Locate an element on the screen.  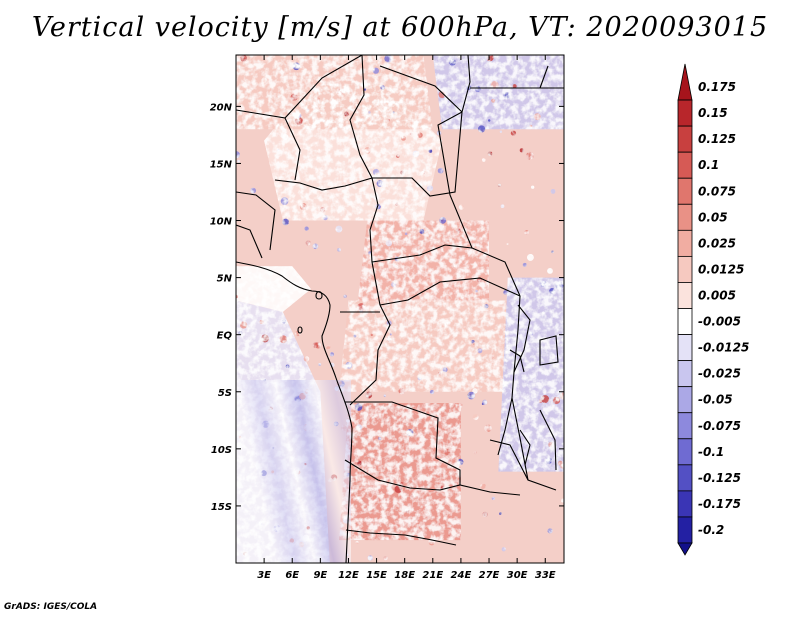
colorbar-label: -0.1 is located at coordinates (711, 452).